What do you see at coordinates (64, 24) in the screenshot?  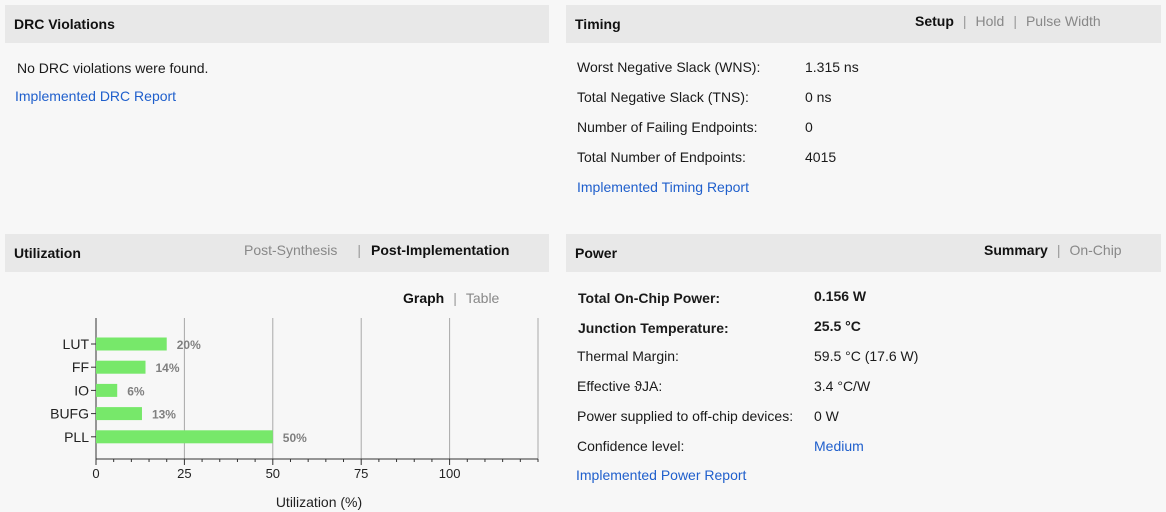 I see `drc-title: DRC Violations` at bounding box center [64, 24].